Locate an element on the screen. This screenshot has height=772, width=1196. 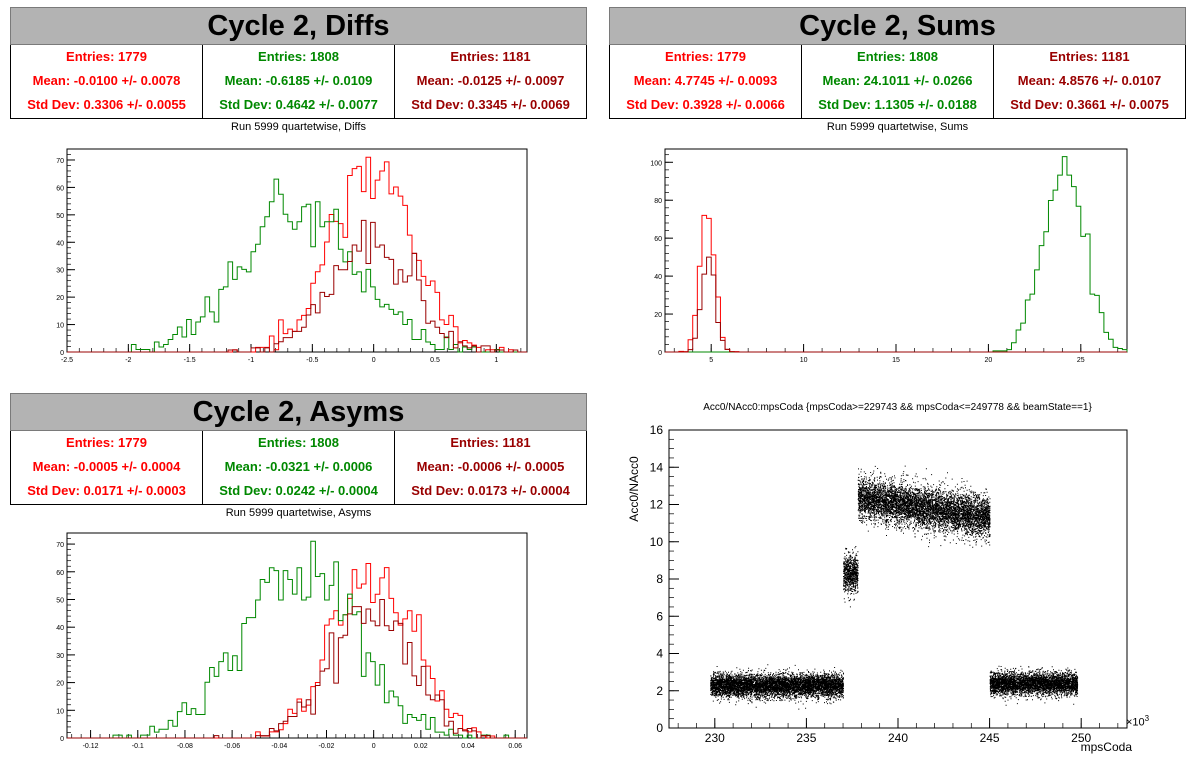
std-text: Std Dev: 0.4642 +/- 0.0077 is located at coordinates (298, 104).